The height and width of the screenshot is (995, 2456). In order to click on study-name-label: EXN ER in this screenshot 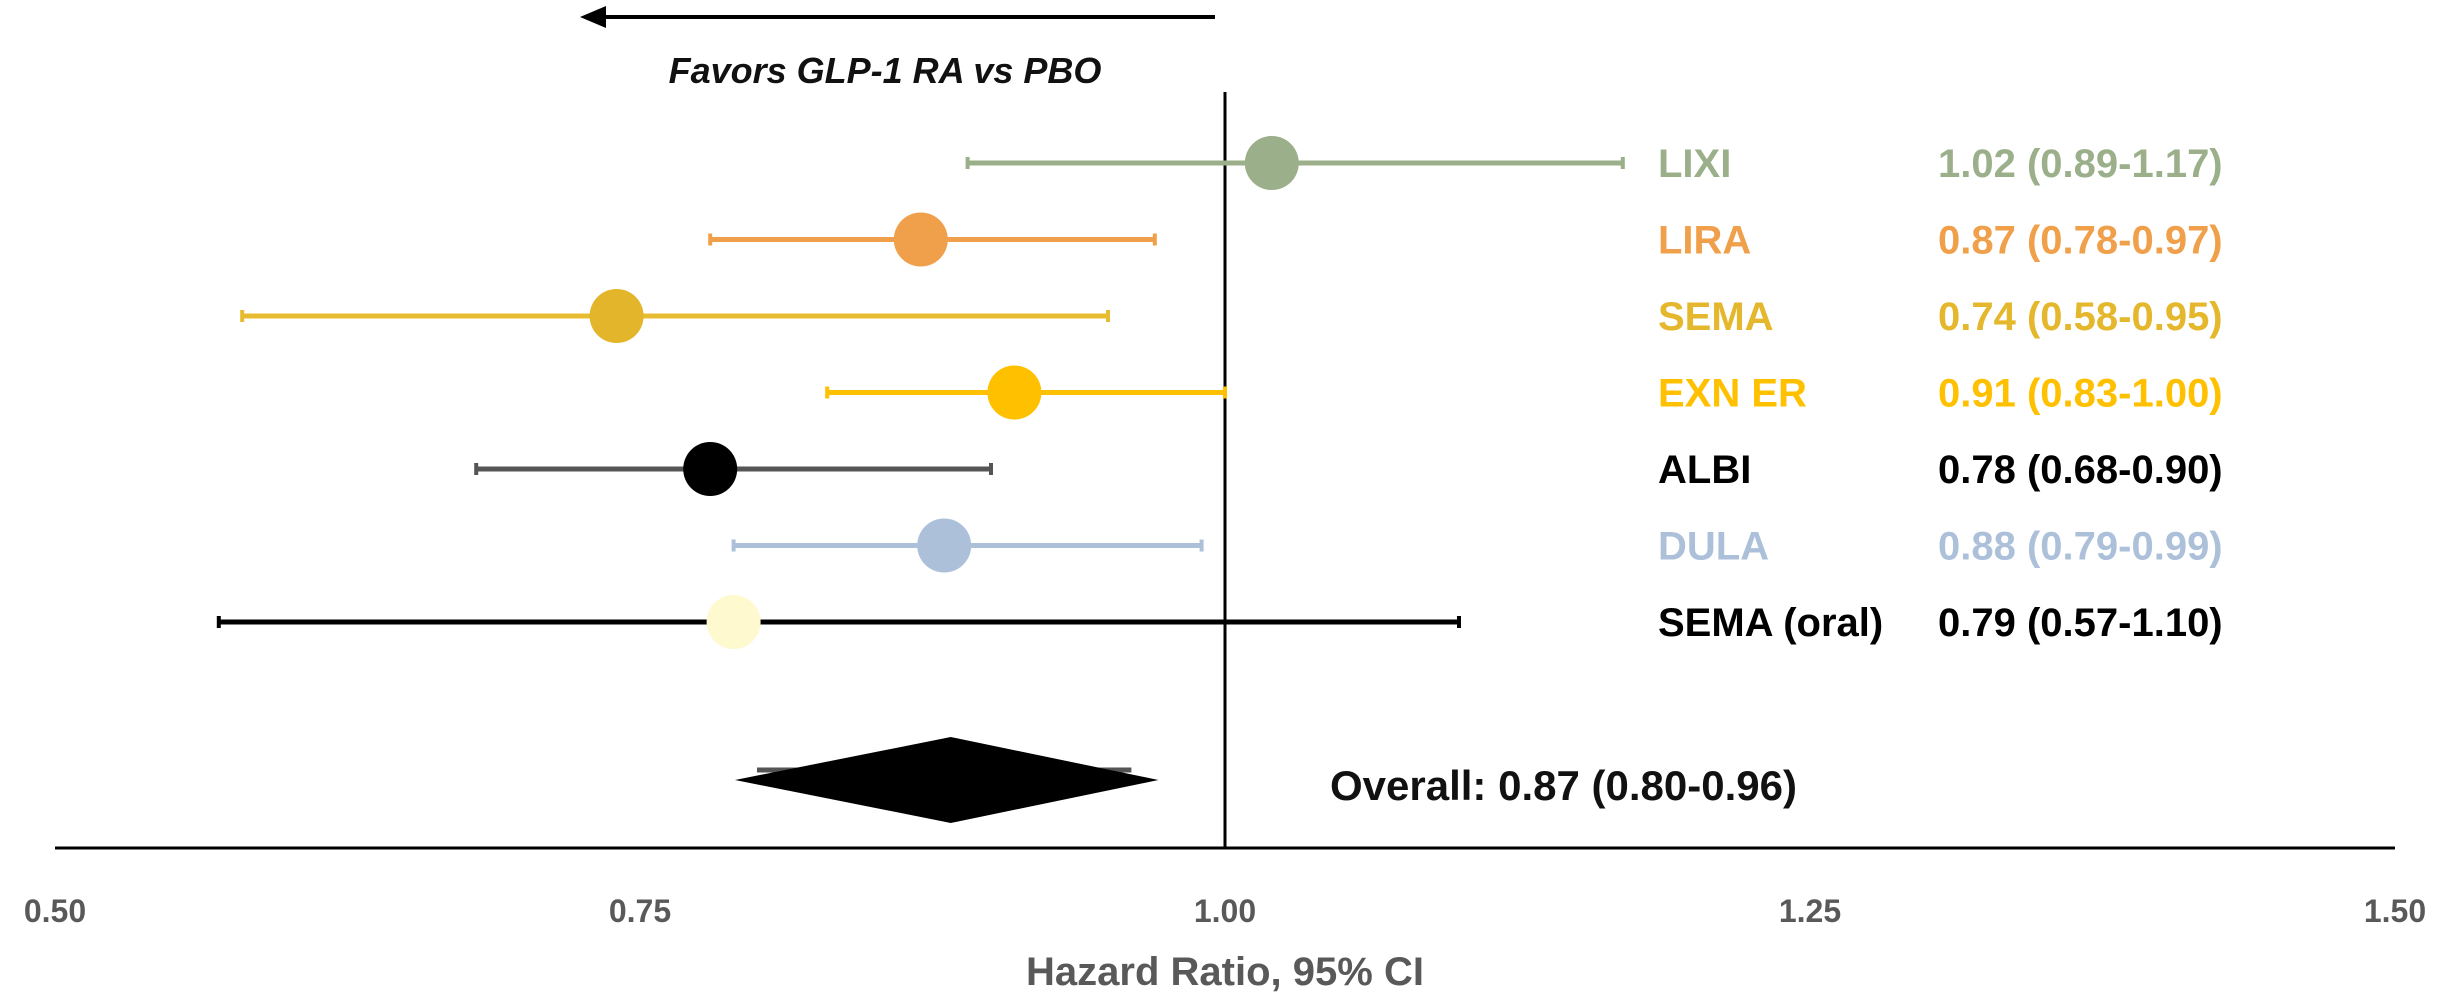, I will do `click(1732, 394)`.